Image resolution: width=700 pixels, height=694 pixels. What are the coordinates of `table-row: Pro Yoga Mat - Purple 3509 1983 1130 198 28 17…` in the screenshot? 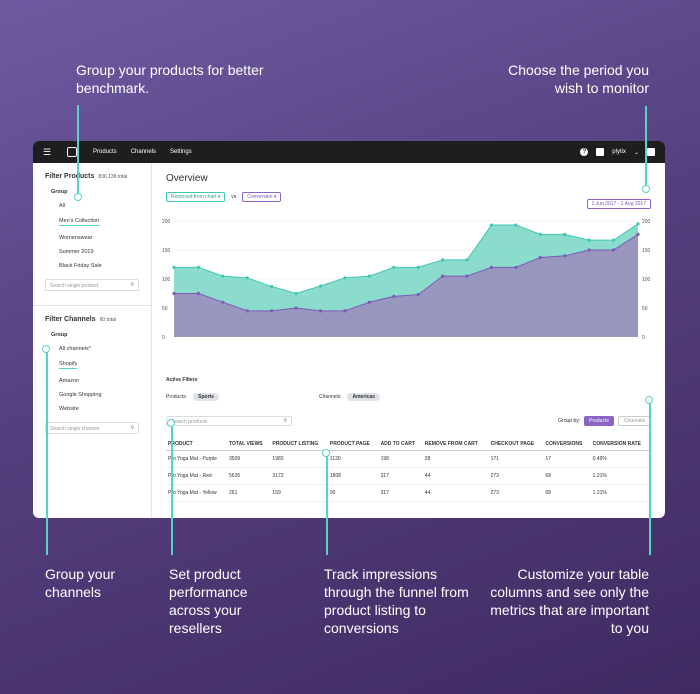 It's located at (408, 459).